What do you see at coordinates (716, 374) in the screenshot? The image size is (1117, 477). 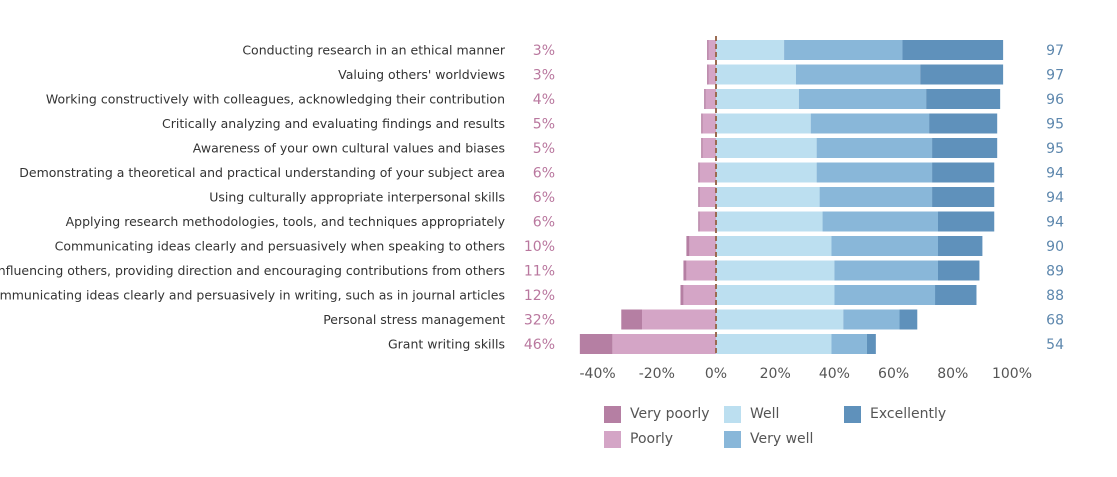 I see `x-tick-label: 0%` at bounding box center [716, 374].